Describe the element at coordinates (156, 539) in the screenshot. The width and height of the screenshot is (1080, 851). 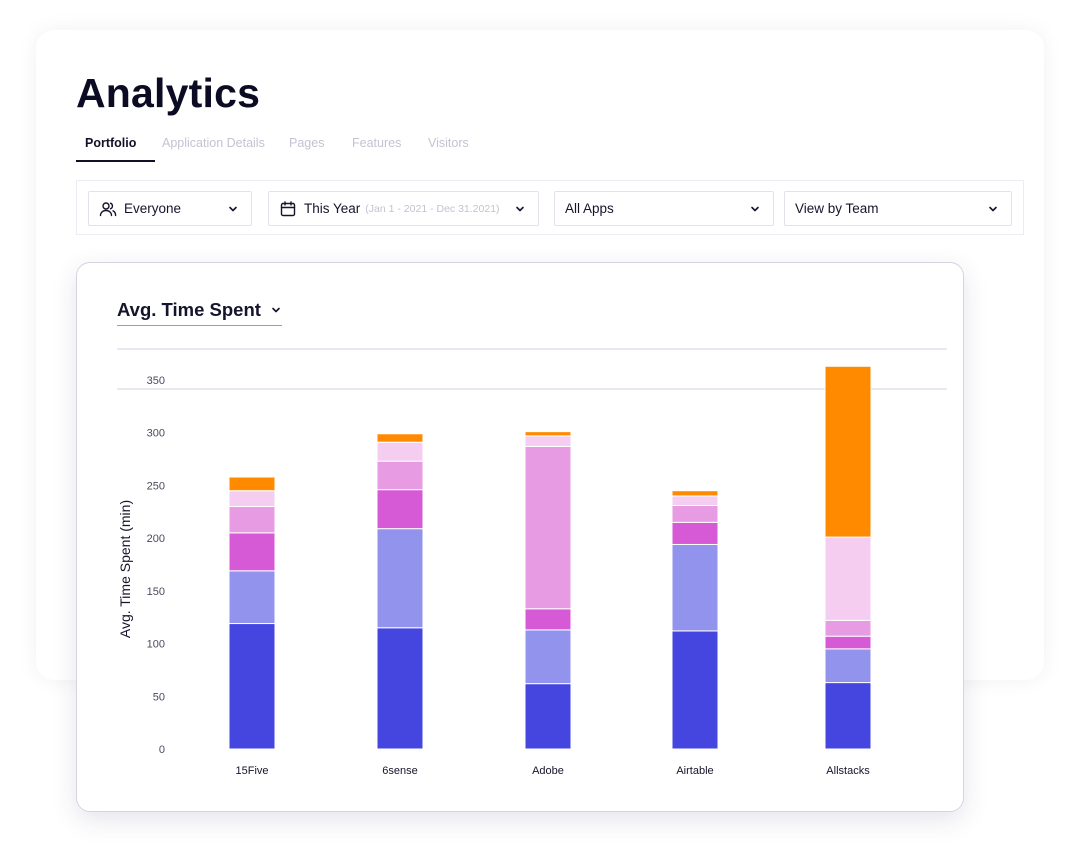
I see `y-tick-label: 200` at that location.